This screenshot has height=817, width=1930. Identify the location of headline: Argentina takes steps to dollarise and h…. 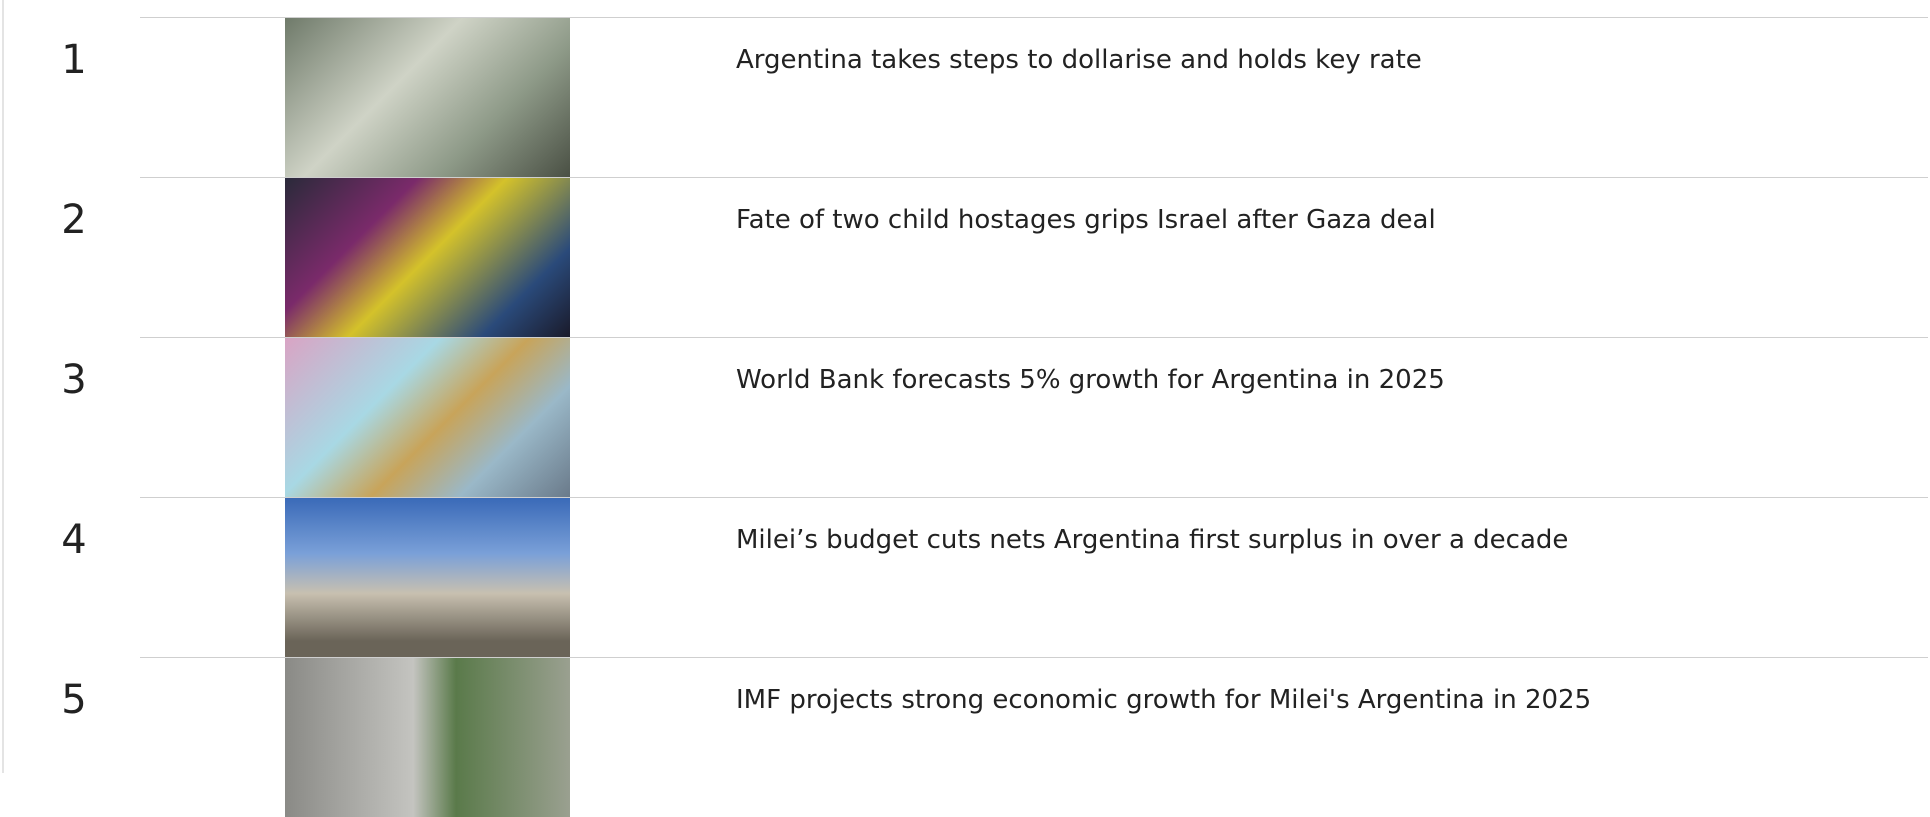
(1079, 60).